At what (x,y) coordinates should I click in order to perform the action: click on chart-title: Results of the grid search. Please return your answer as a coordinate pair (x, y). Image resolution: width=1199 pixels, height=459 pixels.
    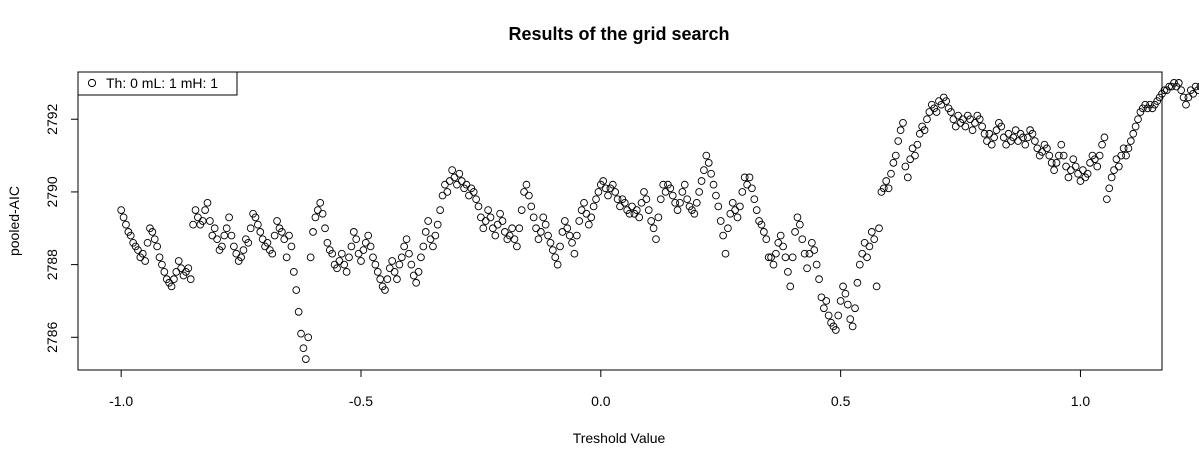
    Looking at the image, I should click on (618, 34).